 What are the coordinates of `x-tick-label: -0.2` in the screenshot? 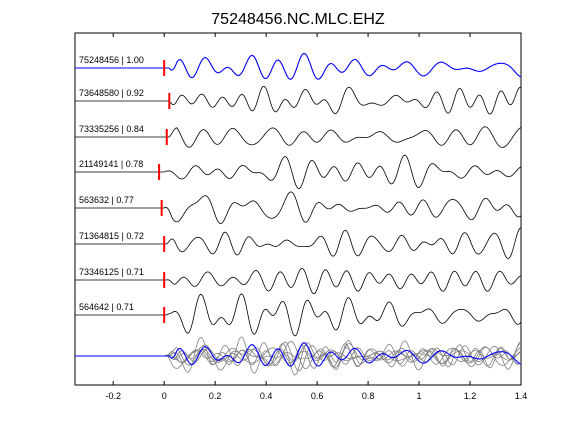 It's located at (113, 396).